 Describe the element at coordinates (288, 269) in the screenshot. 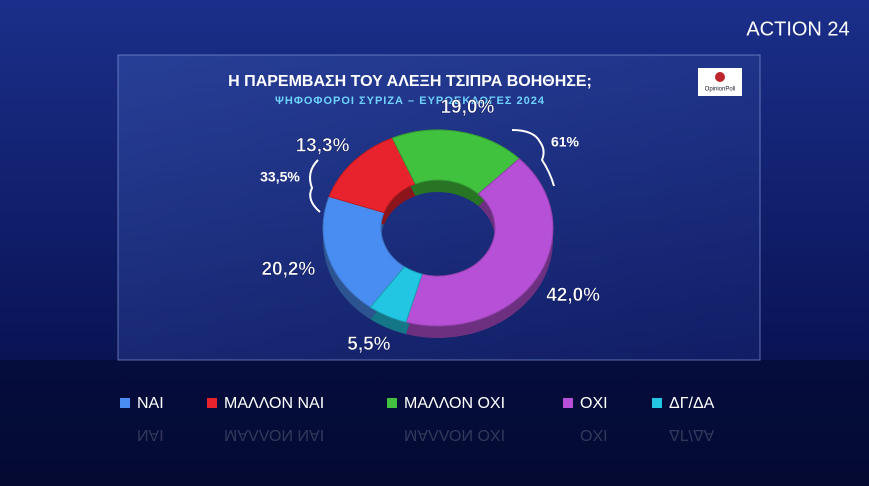

I see `value-label: 20,2%` at that location.